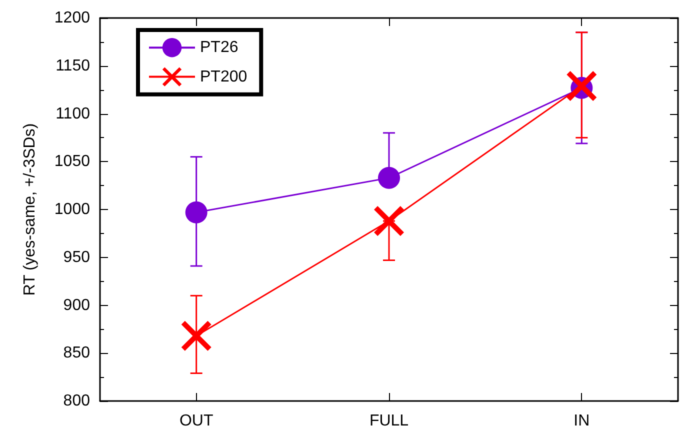  Describe the element at coordinates (73, 65) in the screenshot. I see `y-tick-label: 1150` at that location.